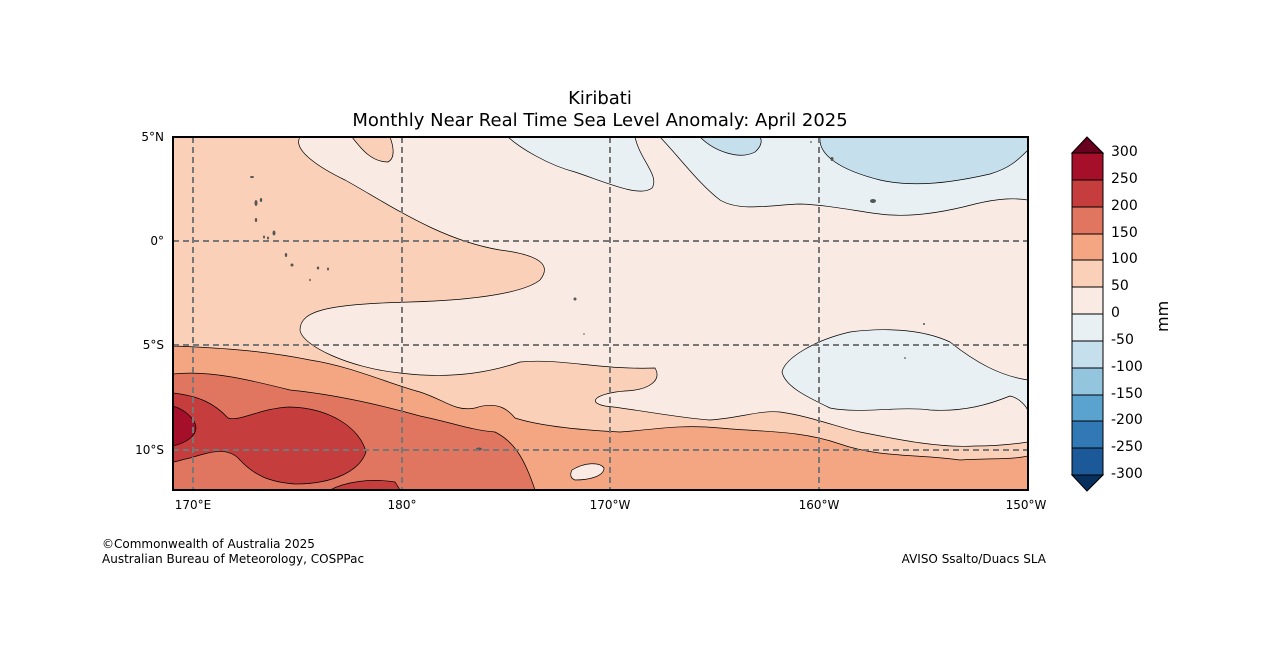 Image resolution: width=1262 pixels, height=667 pixels. Describe the element at coordinates (973, 559) in the screenshot. I see `data-source-text: AVISO Ssalto/Duacs SLA` at that location.